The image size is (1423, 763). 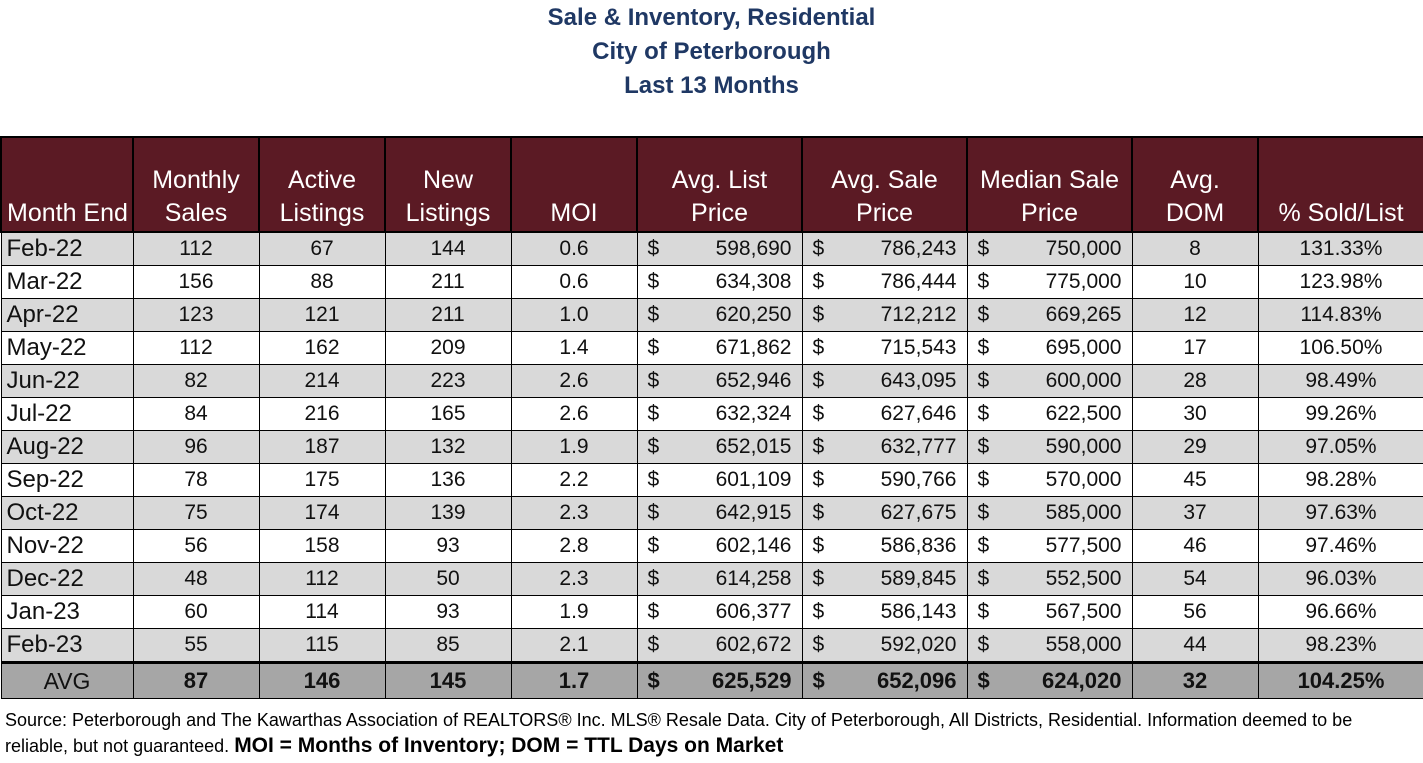 I want to click on cell-value: 590,000, so click(x=1083, y=446).